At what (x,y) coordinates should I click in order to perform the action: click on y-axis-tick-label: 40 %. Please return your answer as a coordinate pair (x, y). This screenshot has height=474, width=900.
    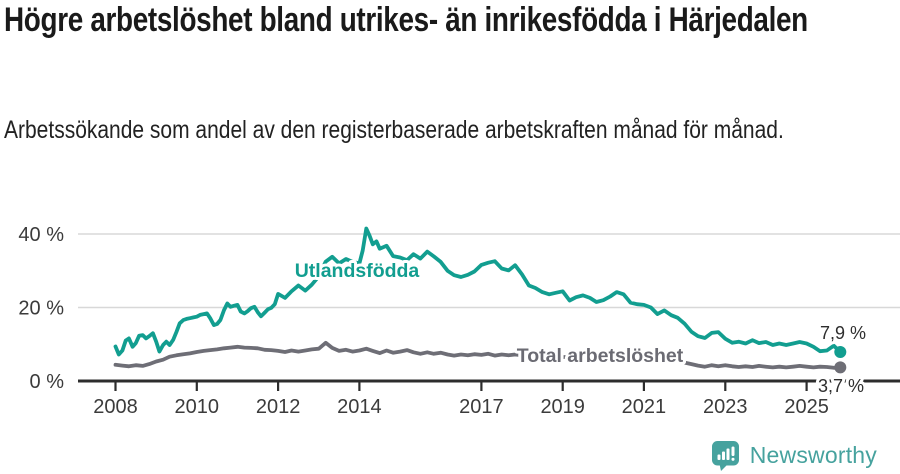
    Looking at the image, I should click on (41, 235).